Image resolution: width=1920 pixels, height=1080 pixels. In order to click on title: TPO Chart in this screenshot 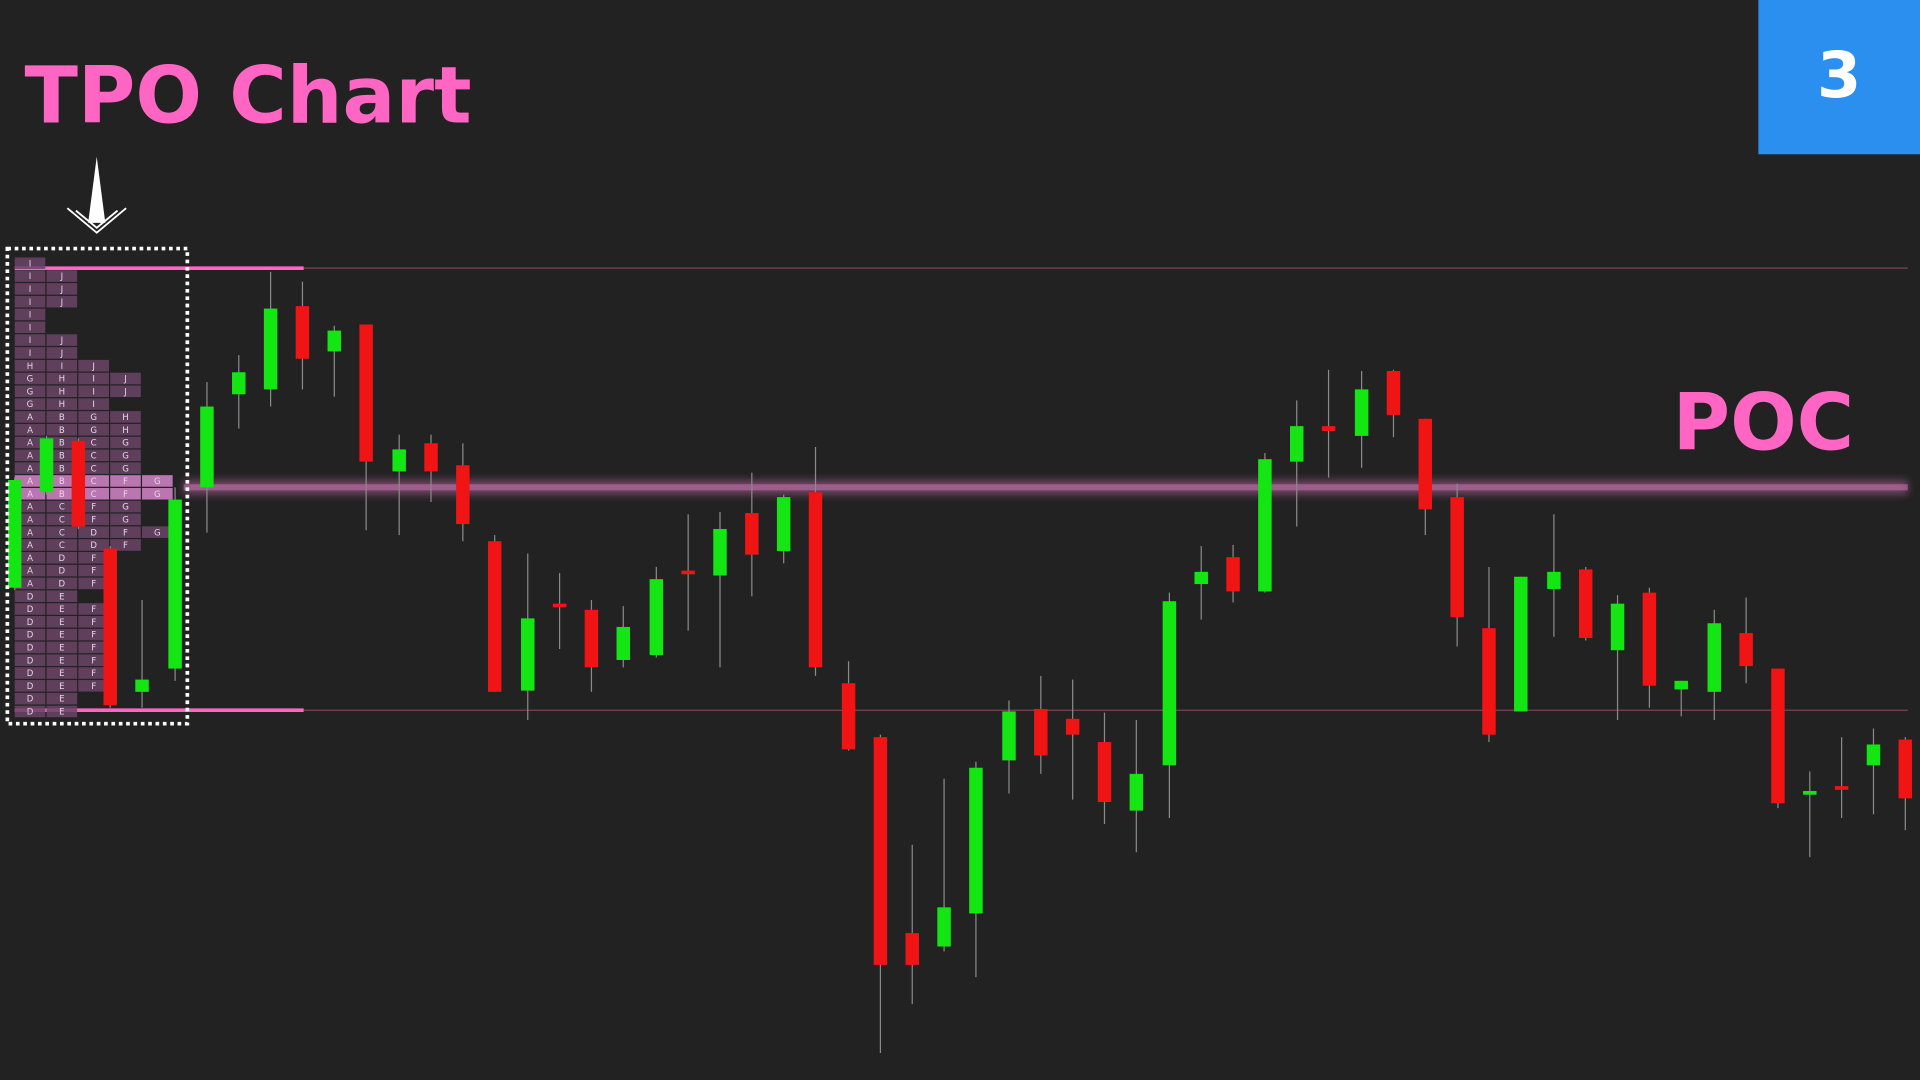, I will do `click(247, 95)`.